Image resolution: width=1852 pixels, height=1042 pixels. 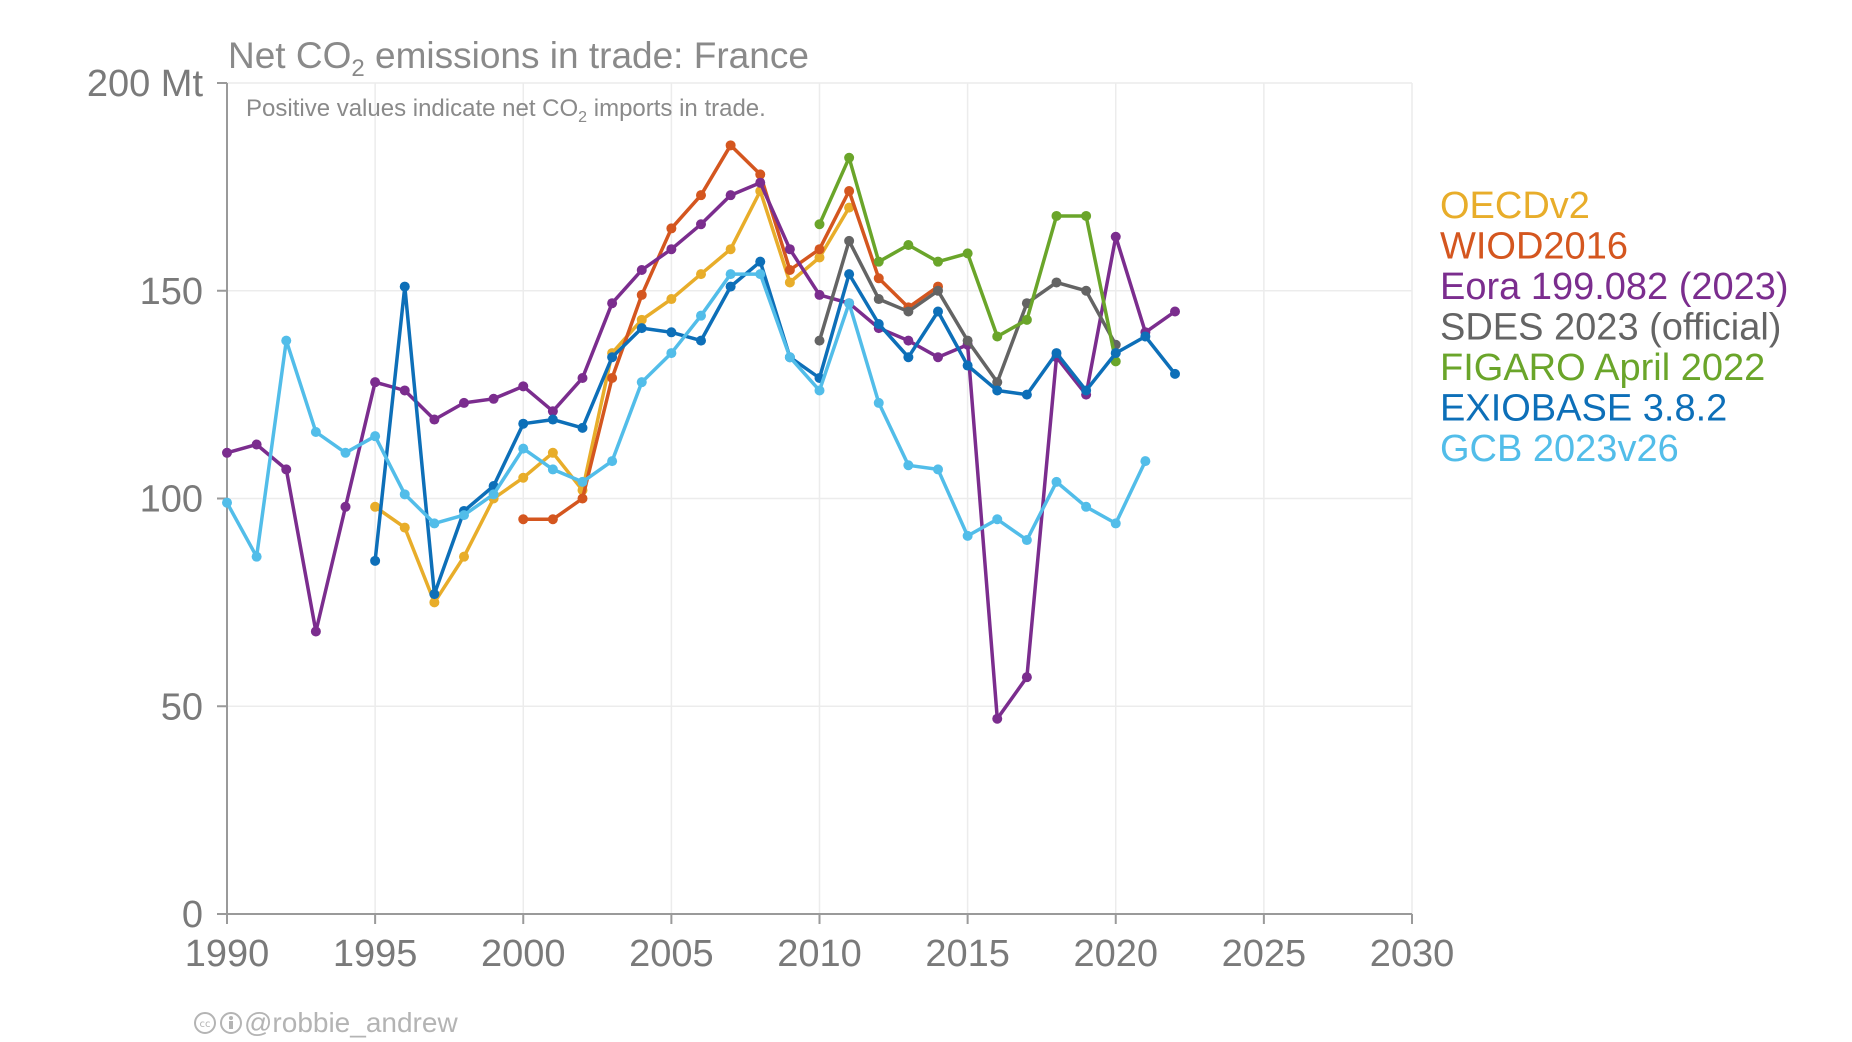 What do you see at coordinates (1614, 287) in the screenshot?
I see `legend-entry: Eora 199.082 (2023)` at bounding box center [1614, 287].